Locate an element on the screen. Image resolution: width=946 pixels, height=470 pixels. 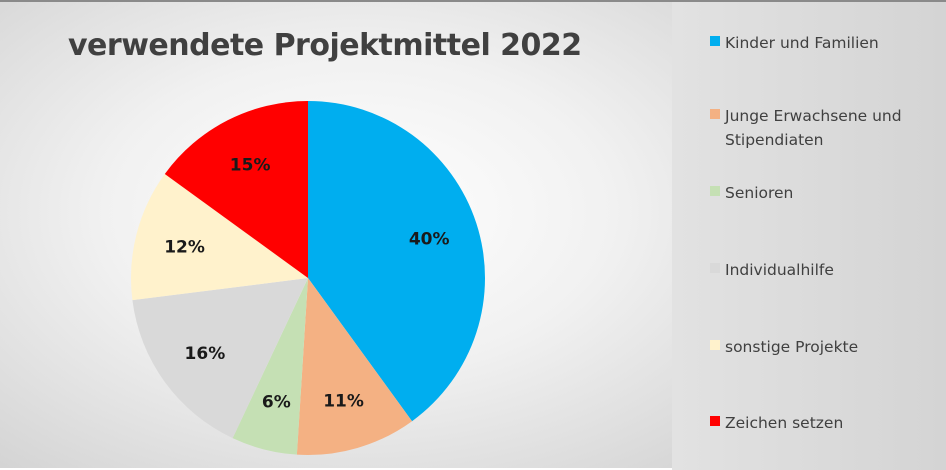
legend-label: Senioren is located at coordinates (759, 193).